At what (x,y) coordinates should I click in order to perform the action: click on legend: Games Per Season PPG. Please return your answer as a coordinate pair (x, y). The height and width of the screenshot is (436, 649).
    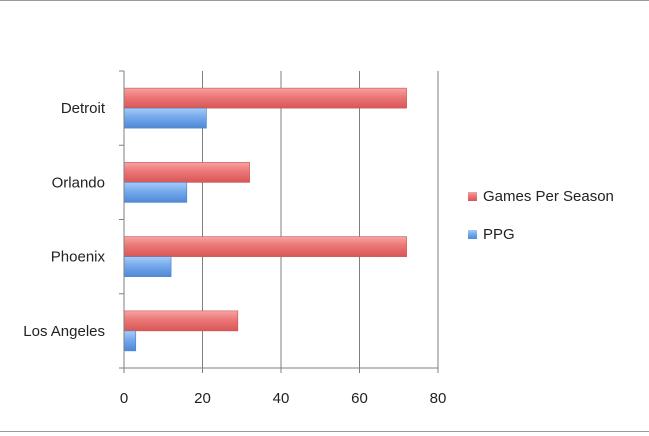
    Looking at the image, I should click on (541, 215).